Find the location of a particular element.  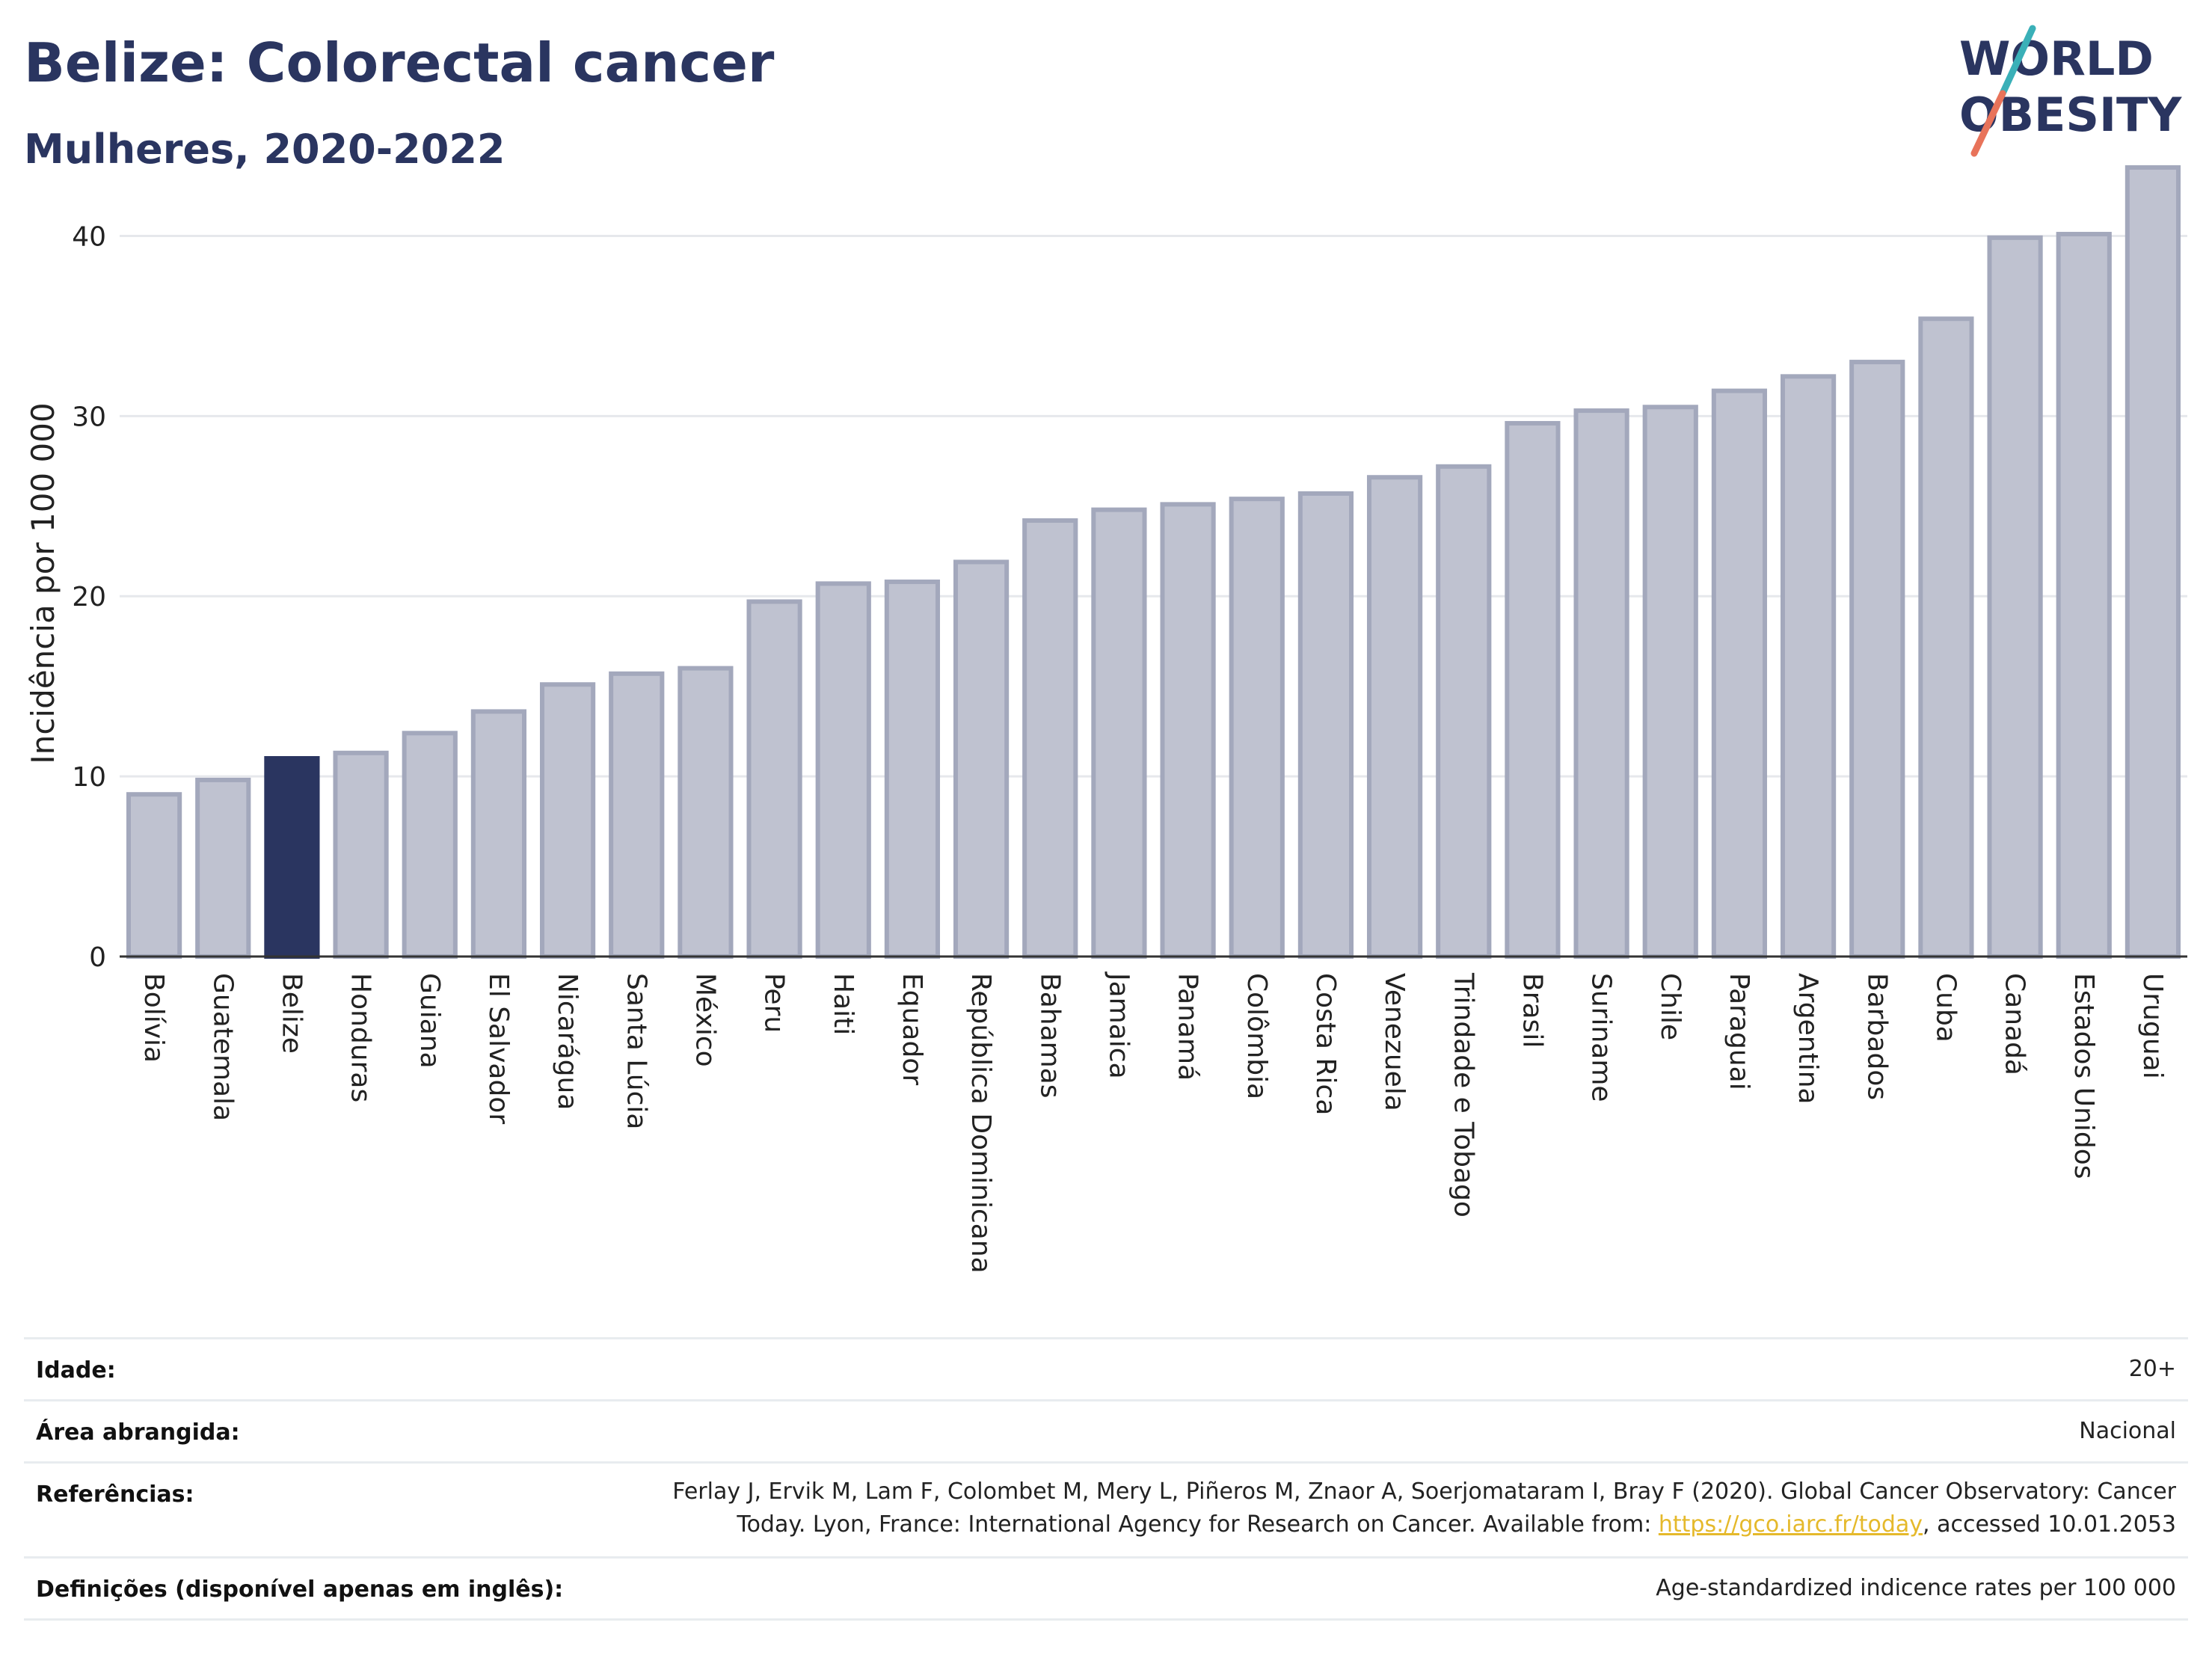

x-category-label: Argentina is located at coordinates (1808, 1039).